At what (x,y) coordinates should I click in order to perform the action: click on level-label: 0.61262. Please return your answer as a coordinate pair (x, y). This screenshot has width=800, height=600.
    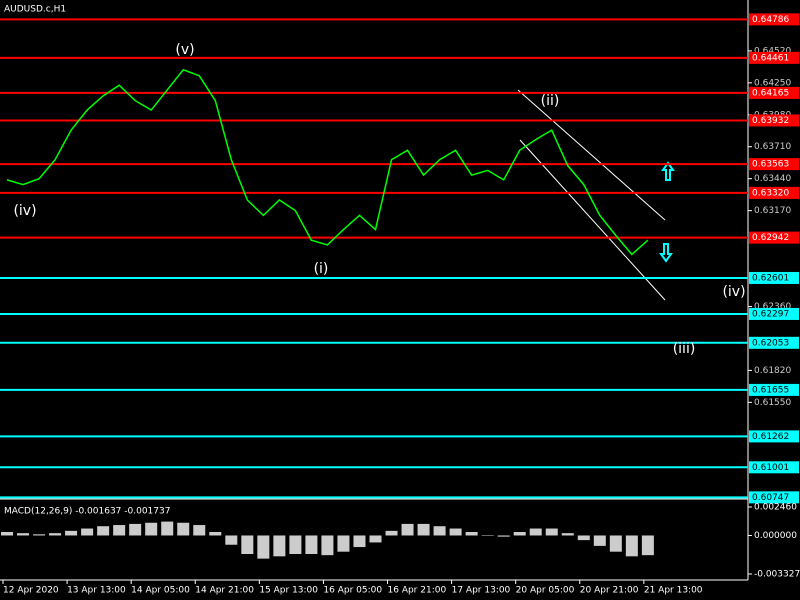
    Looking at the image, I should click on (770, 437).